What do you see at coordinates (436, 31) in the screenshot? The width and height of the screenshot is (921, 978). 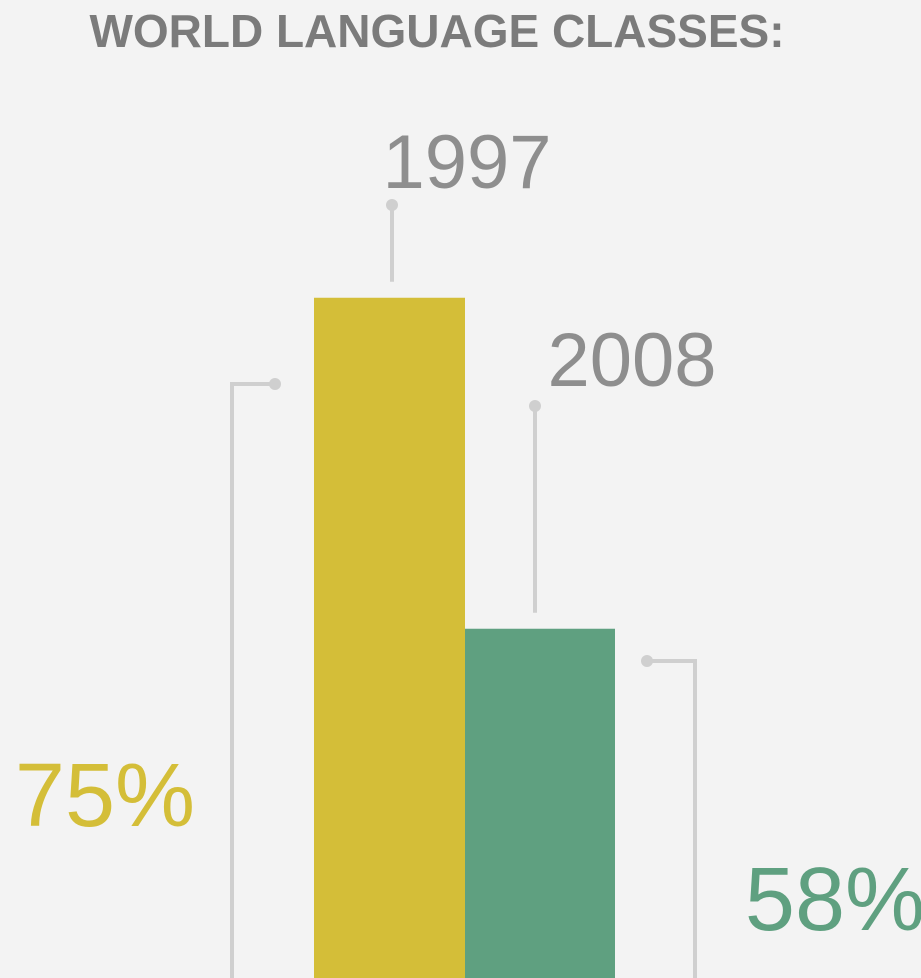 I see `chart-title: WORLD LANGUAGE CLASSES:` at bounding box center [436, 31].